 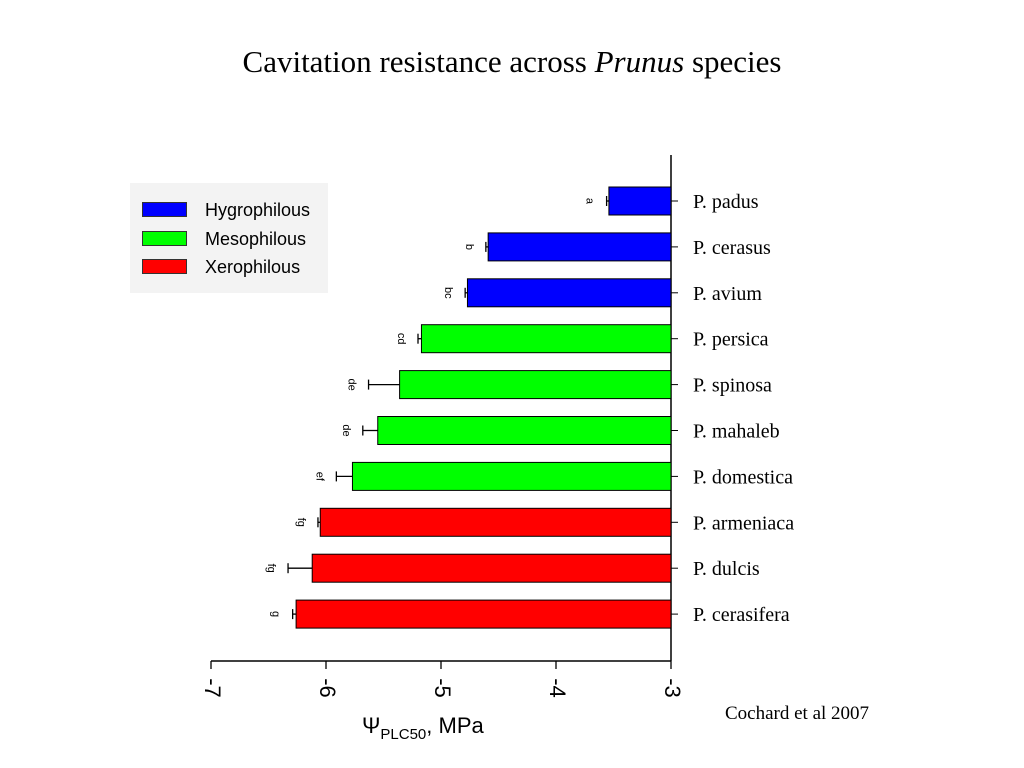 I want to click on title-genus: Prunus, so click(x=639, y=61).